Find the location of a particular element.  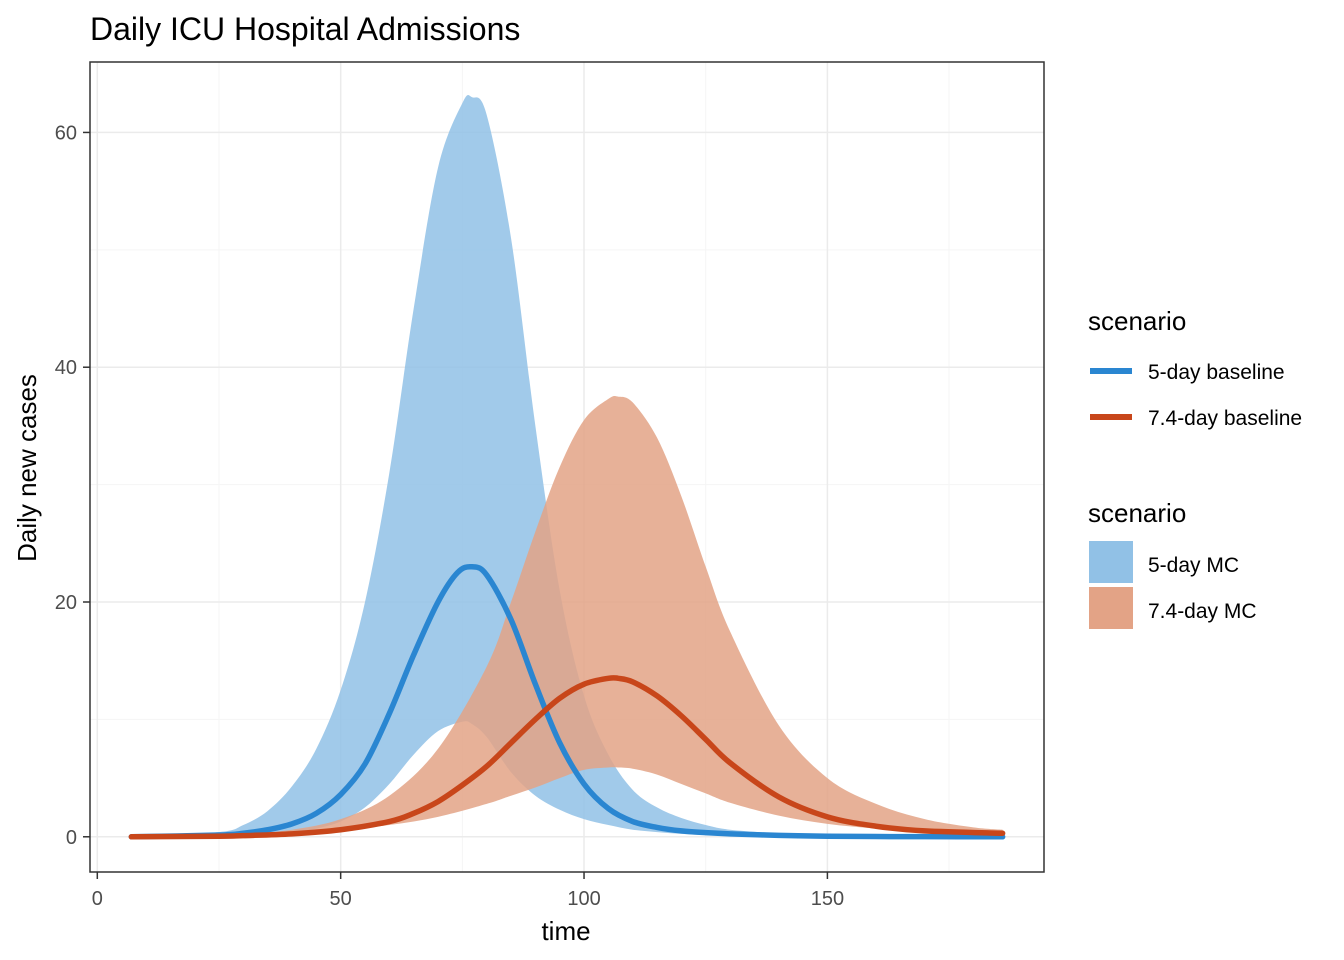

x-axis-title: time is located at coordinates (565, 931).